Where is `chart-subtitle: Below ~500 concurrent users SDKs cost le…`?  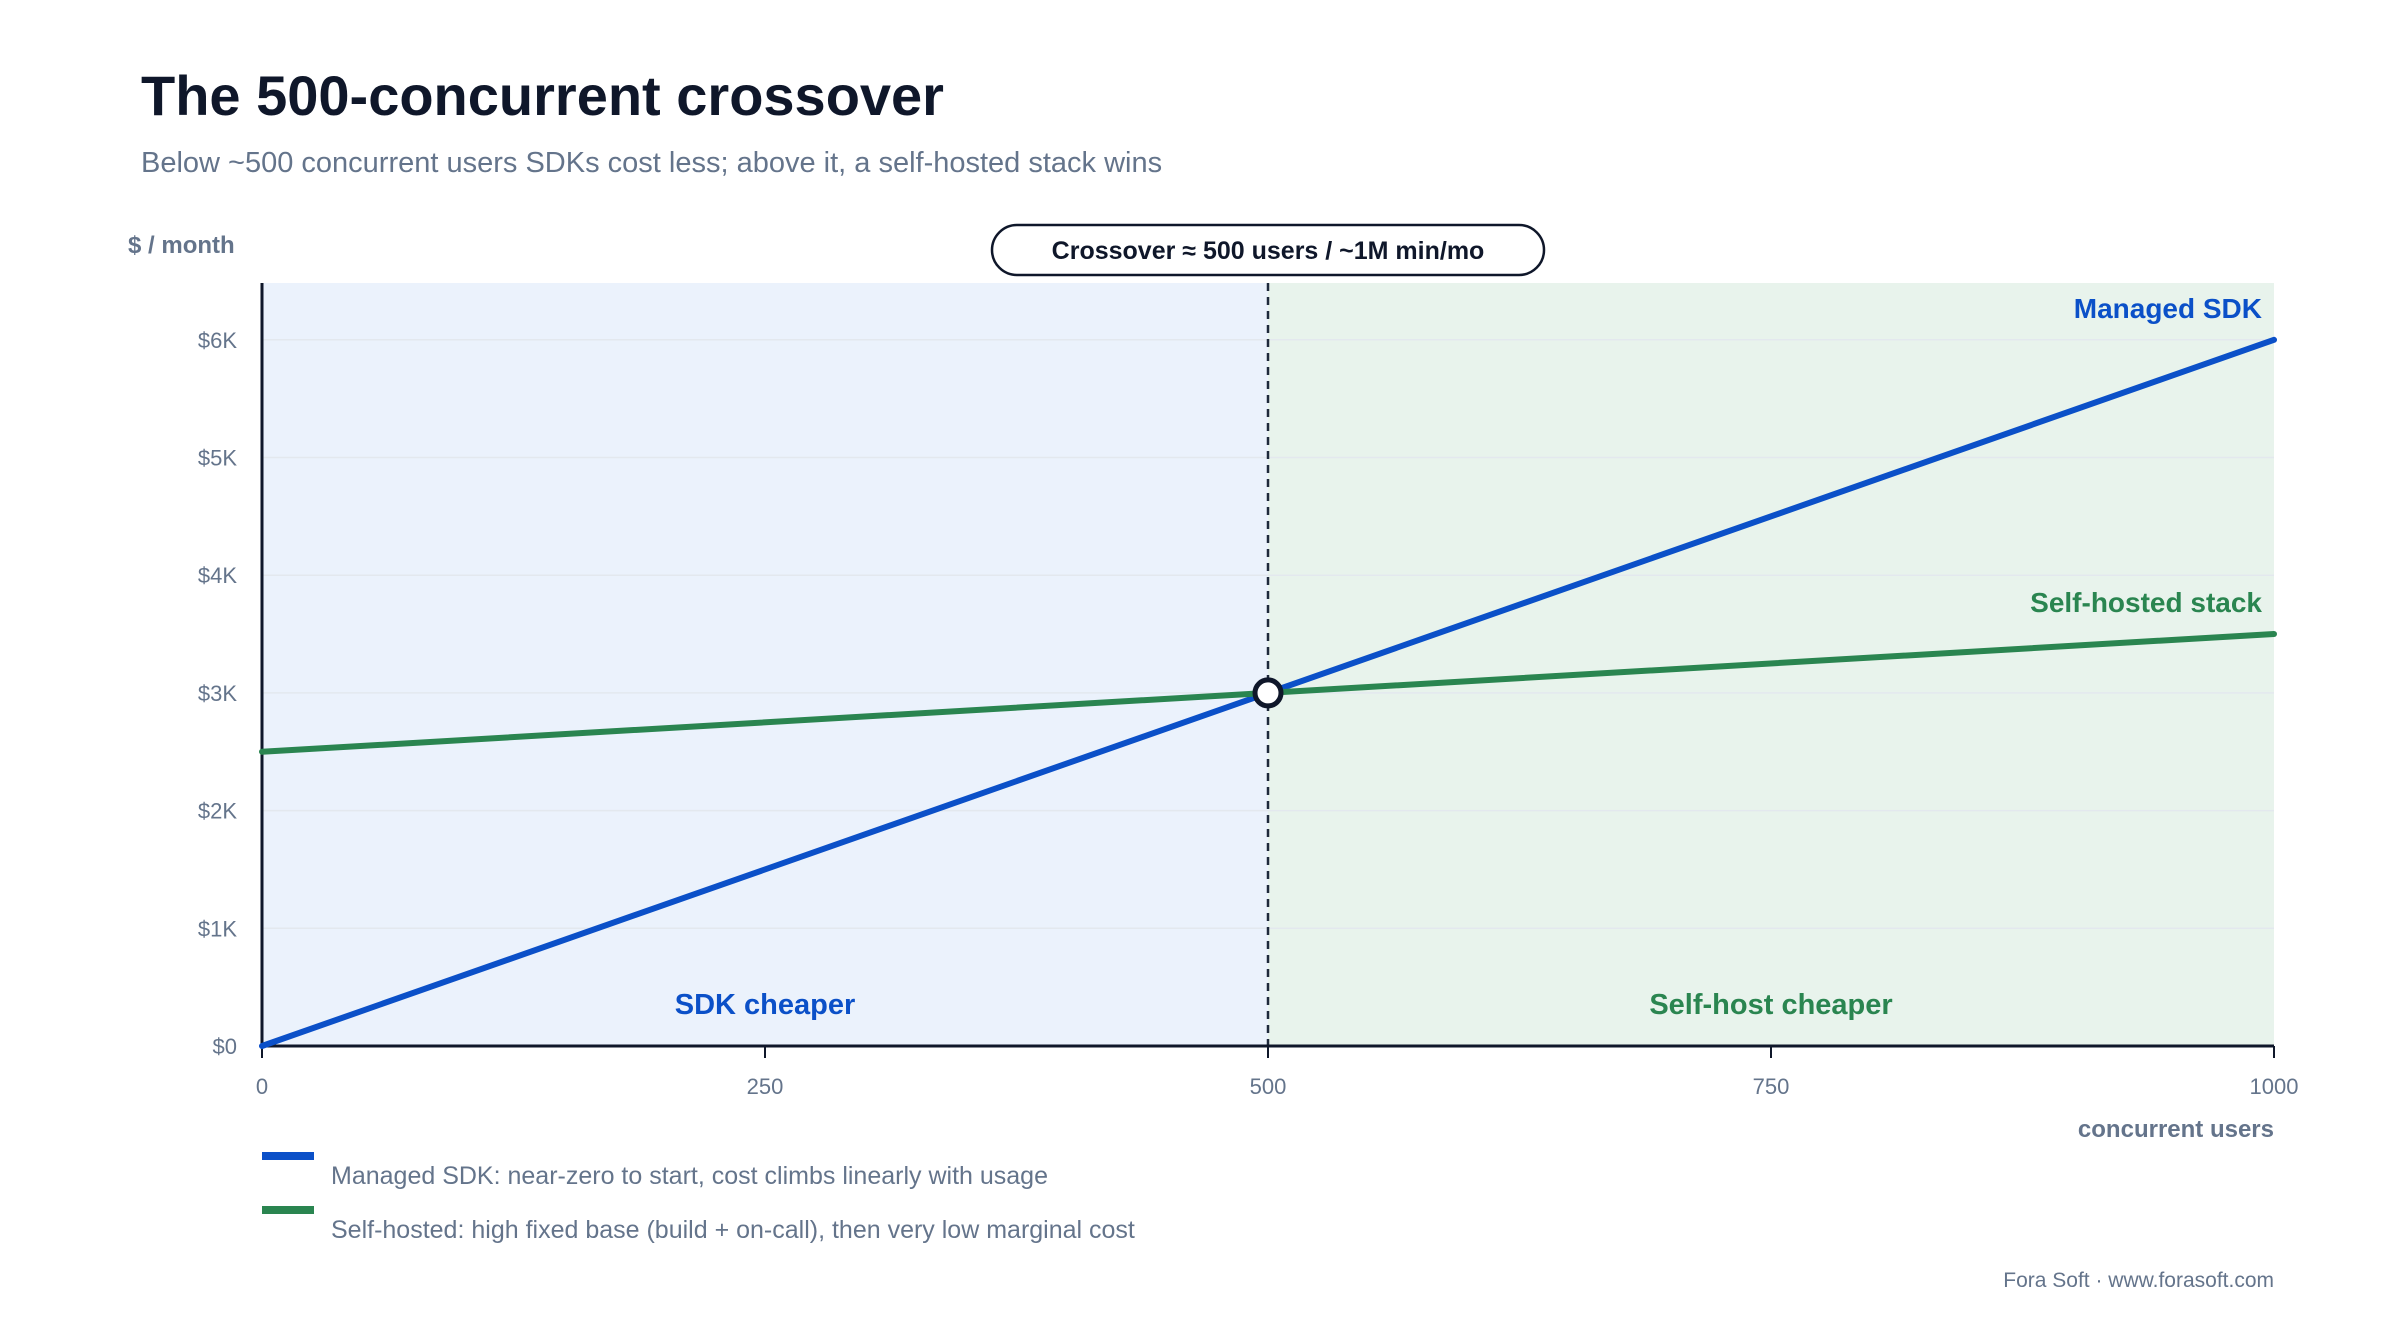 chart-subtitle: Below ~500 concurrent users SDKs cost le… is located at coordinates (651, 163).